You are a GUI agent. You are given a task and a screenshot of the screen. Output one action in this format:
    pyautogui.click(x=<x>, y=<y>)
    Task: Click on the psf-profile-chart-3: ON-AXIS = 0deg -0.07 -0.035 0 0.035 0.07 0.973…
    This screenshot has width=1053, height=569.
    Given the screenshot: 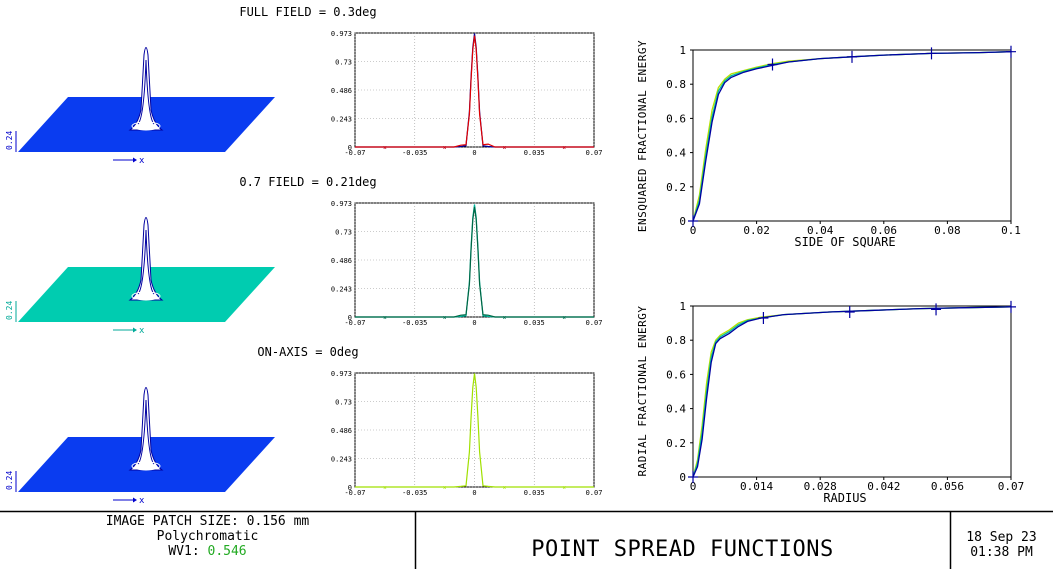 What is the action you would take?
    pyautogui.click(x=429, y=421)
    